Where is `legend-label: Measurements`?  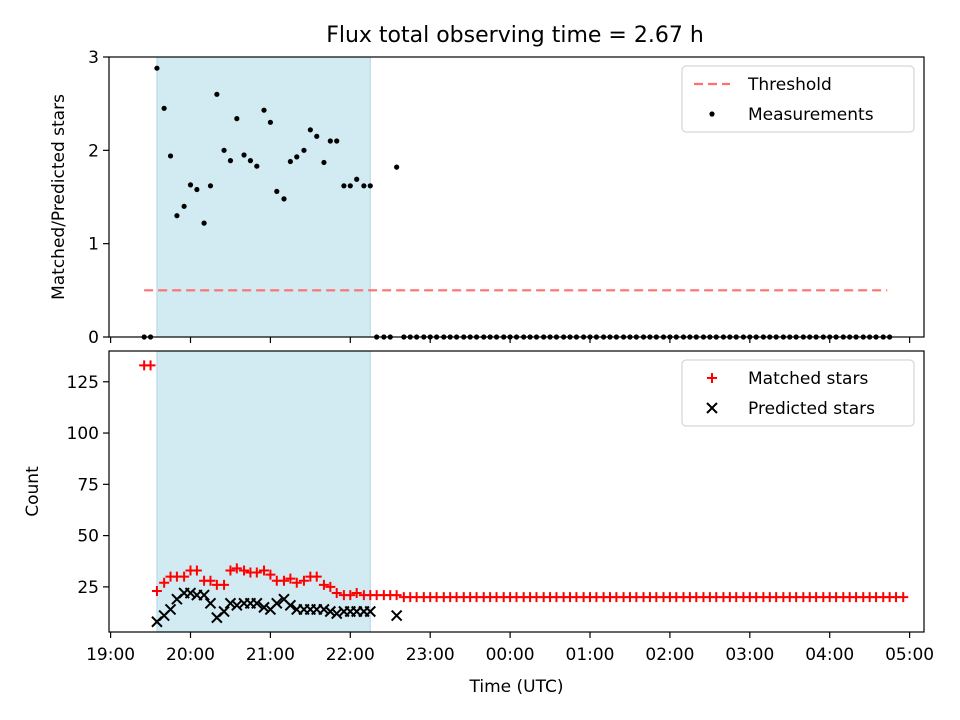
legend-label: Measurements is located at coordinates (811, 115).